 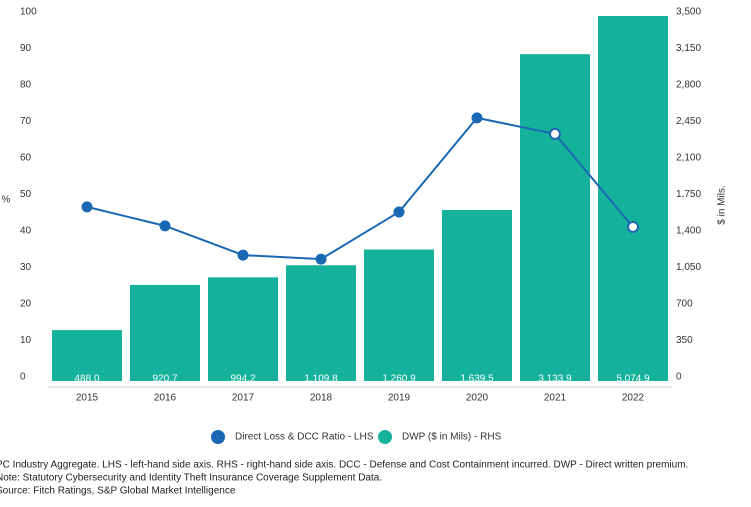 What do you see at coordinates (321, 398) in the screenshot?
I see `x-tick-label: 2018` at bounding box center [321, 398].